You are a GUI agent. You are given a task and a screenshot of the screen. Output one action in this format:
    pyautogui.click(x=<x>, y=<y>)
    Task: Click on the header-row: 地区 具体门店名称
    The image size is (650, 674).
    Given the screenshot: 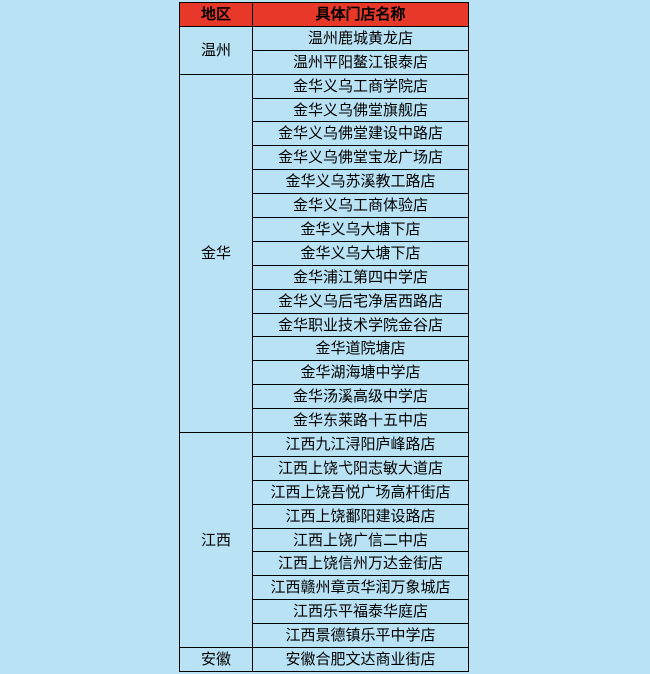 What is the action you would take?
    pyautogui.click(x=324, y=14)
    